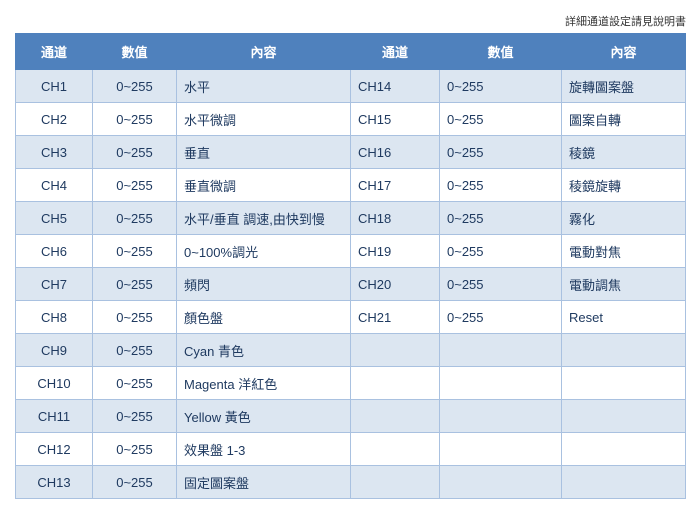 Image resolution: width=700 pixels, height=516 pixels. Describe the element at coordinates (54, 152) in the screenshot. I see `cell-channel: CH3` at that location.